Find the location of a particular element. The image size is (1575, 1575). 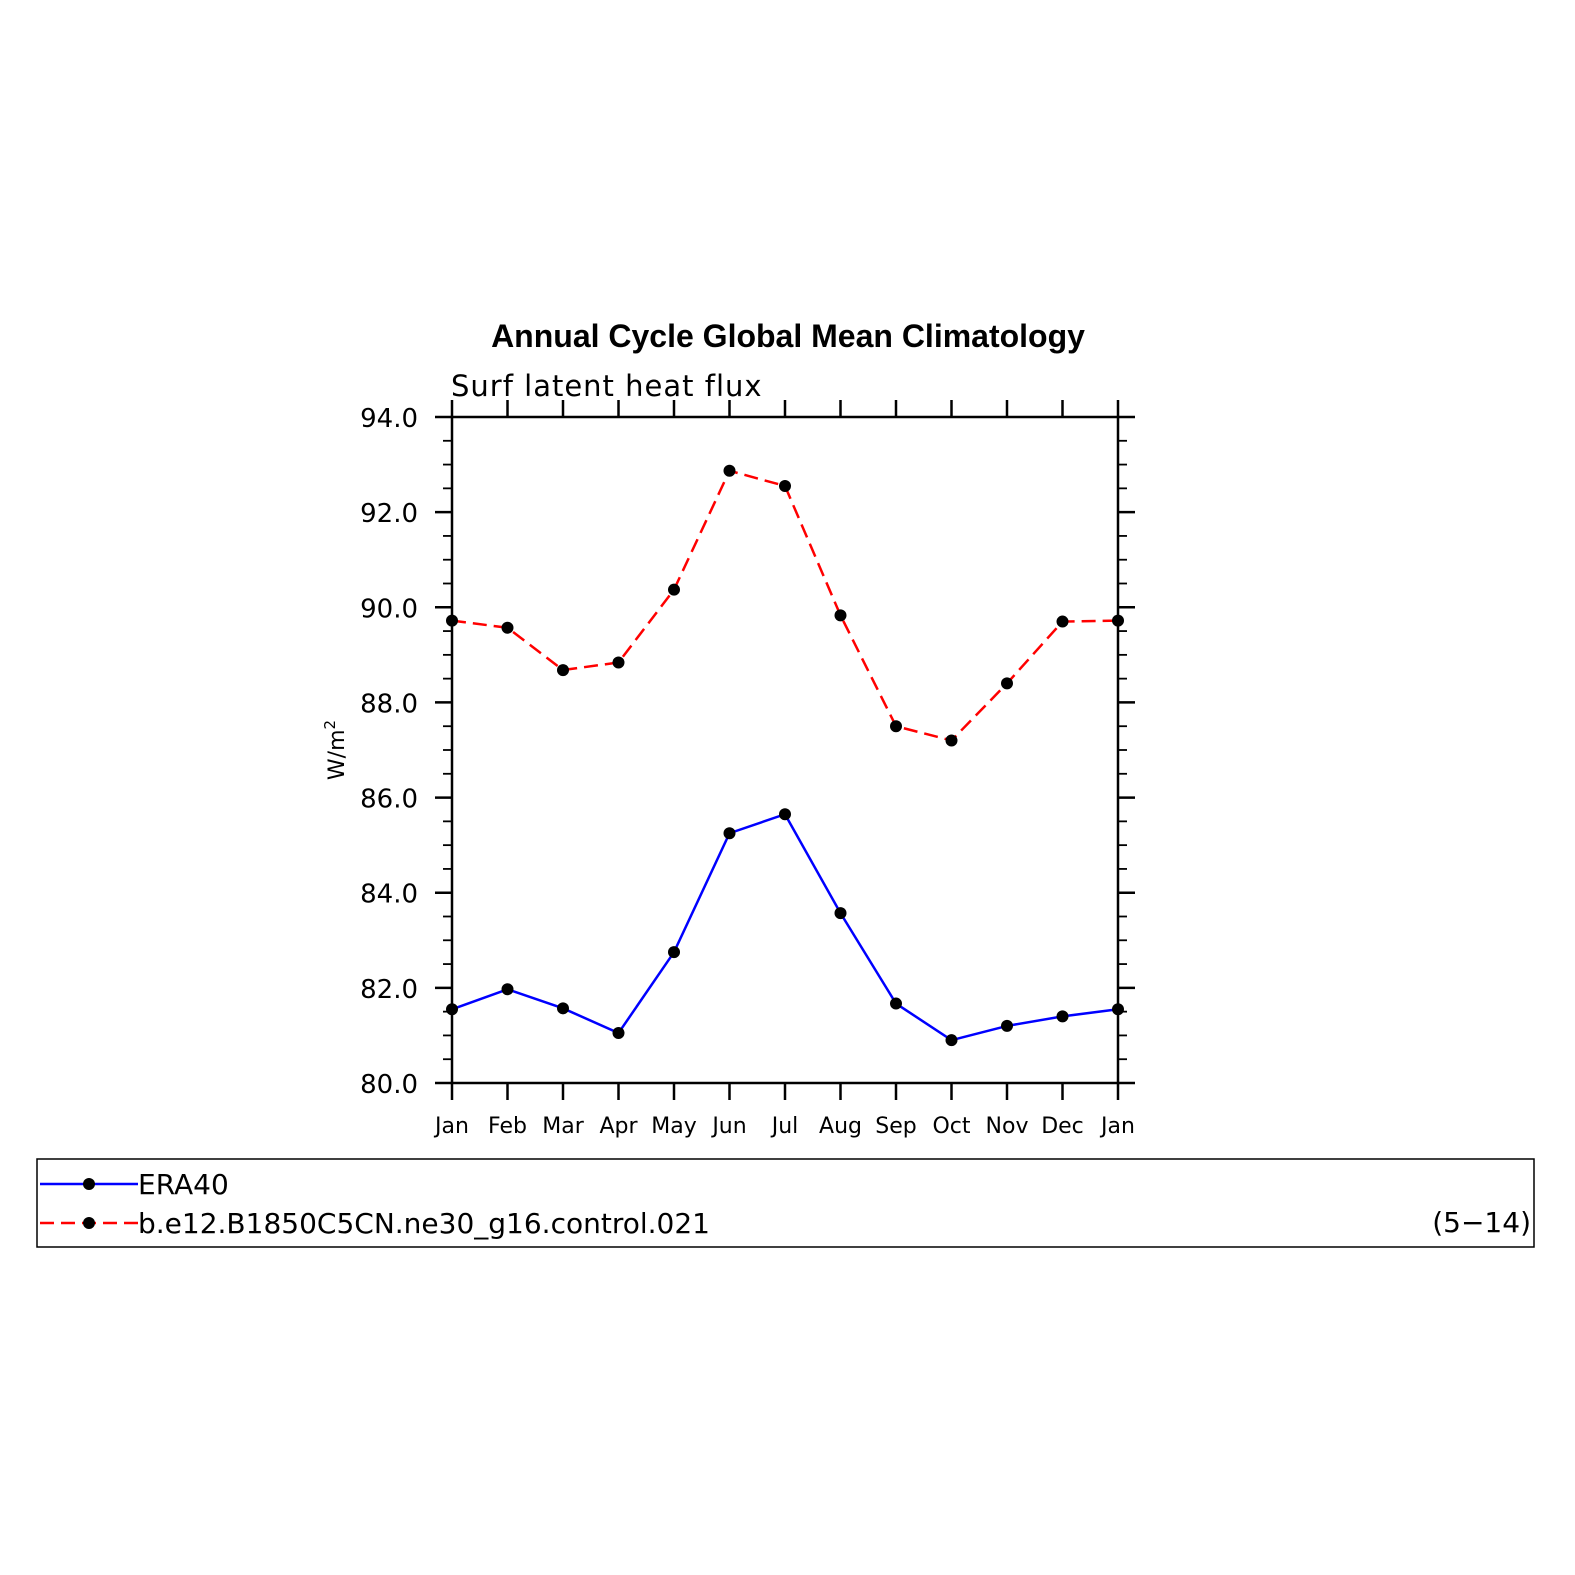

y-tick-label: 86.0 is located at coordinates (389, 800).